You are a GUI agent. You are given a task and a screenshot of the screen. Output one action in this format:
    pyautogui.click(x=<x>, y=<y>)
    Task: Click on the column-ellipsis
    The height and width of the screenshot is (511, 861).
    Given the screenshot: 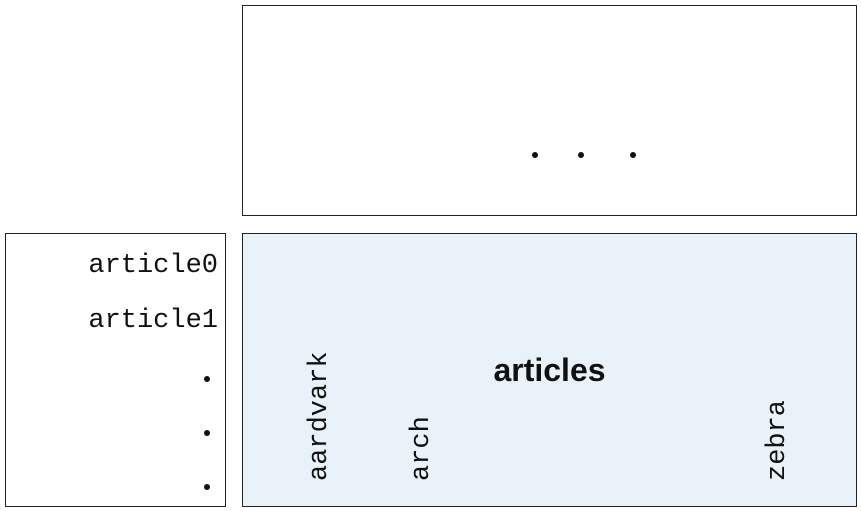 What is the action you would take?
    pyautogui.click(x=590, y=154)
    